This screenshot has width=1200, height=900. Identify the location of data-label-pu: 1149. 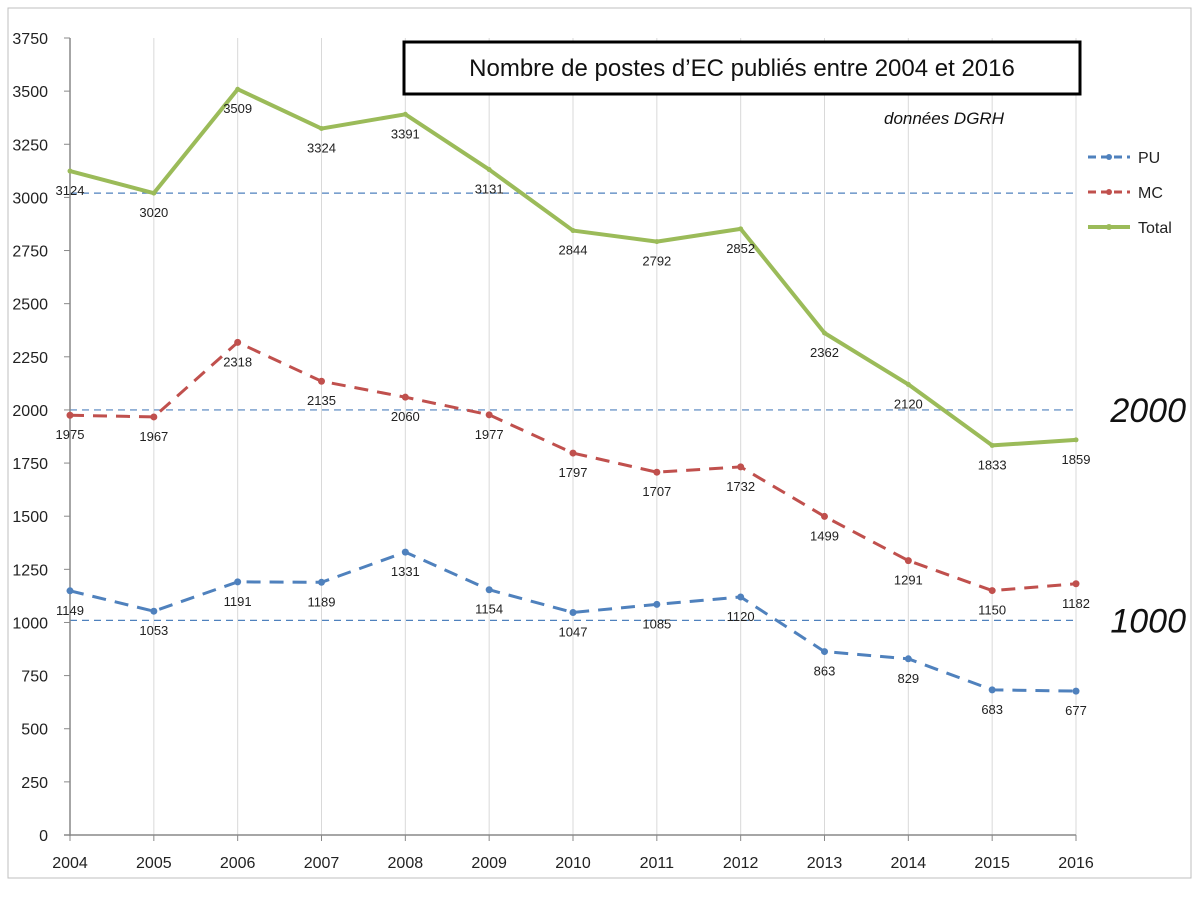
(70, 610).